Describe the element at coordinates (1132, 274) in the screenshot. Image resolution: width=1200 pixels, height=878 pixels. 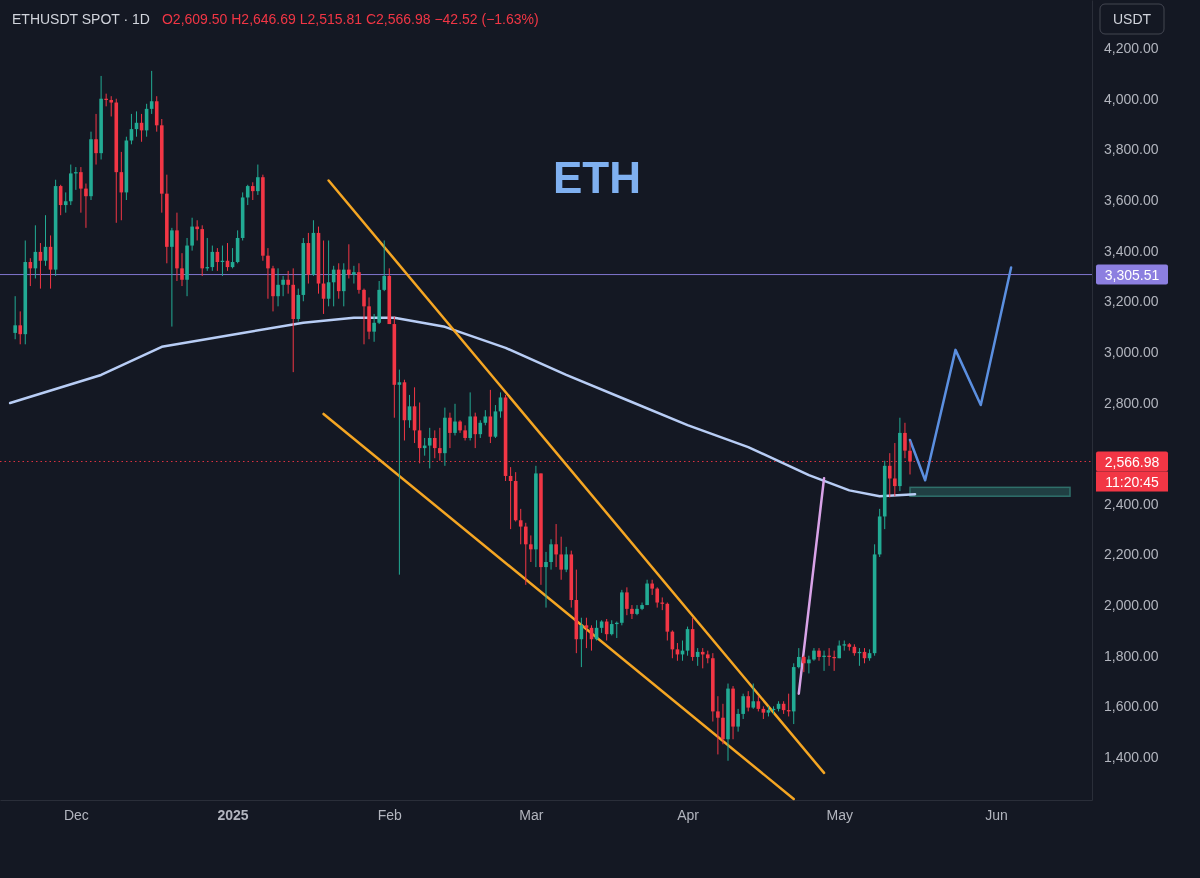
I see `ref-line-label: 3,305.51` at that location.